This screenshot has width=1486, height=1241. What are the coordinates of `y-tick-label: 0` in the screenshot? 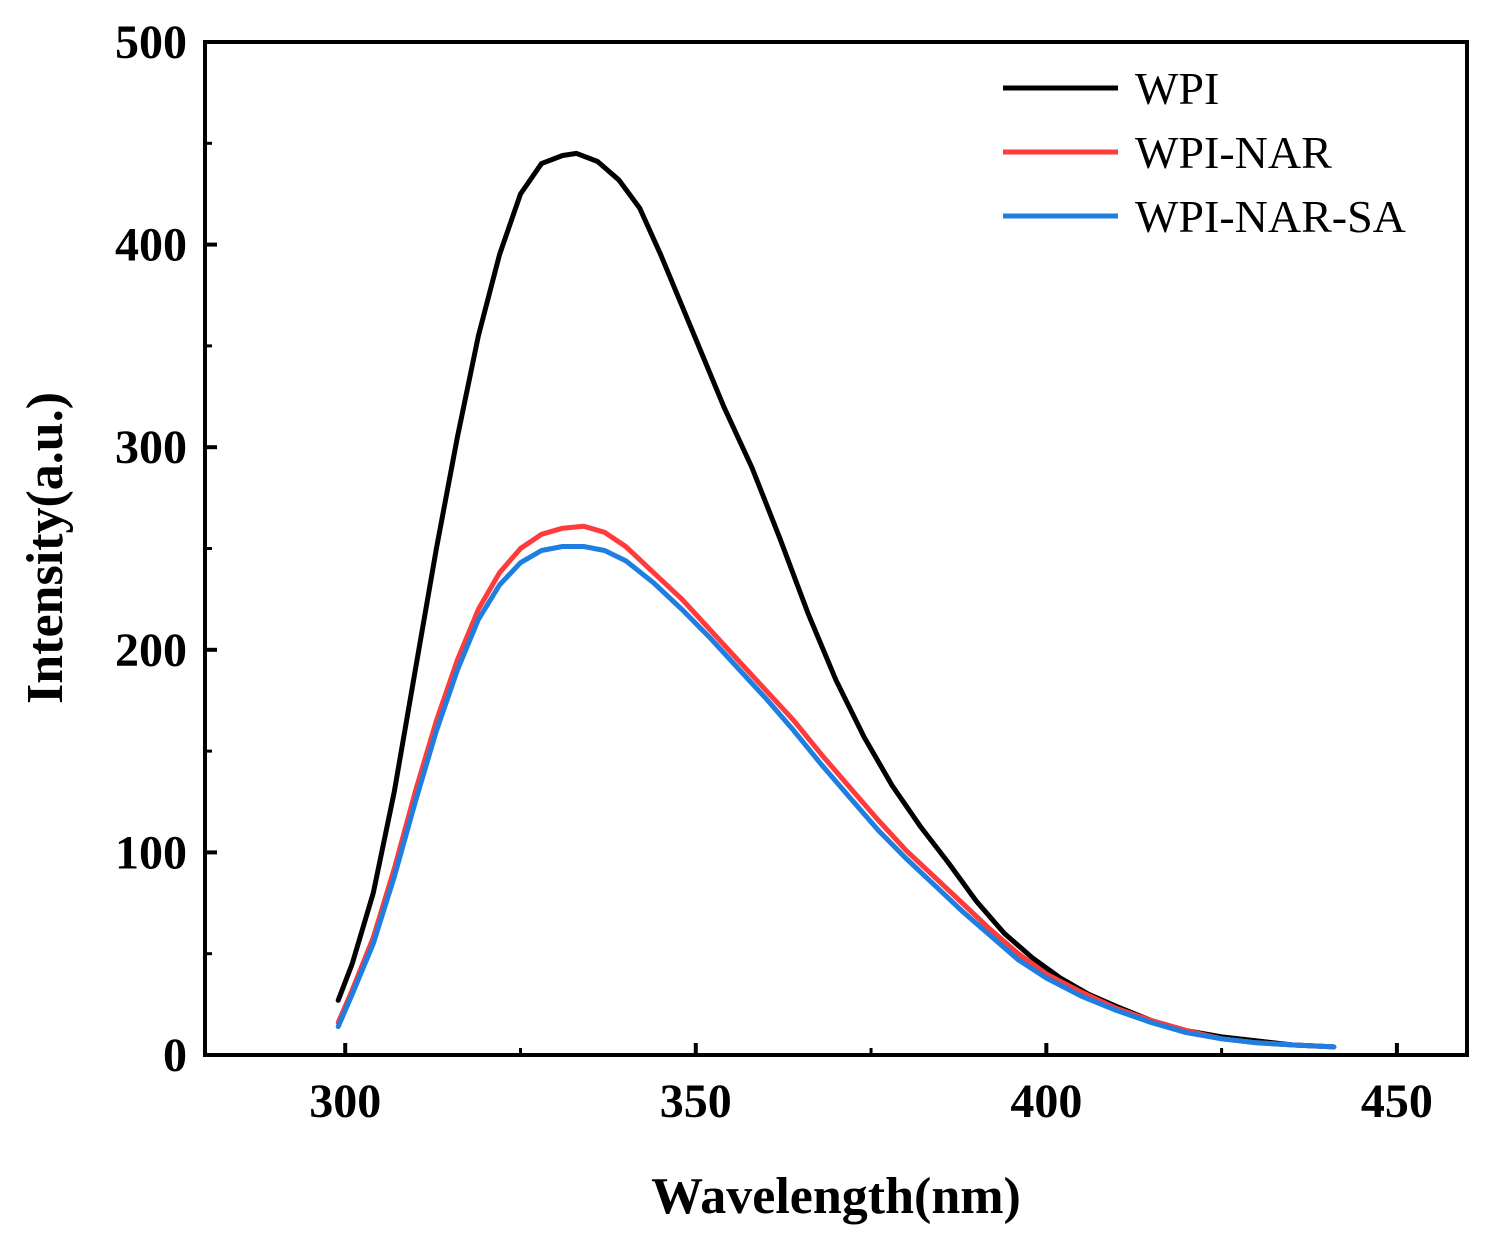 It's located at (175, 1055).